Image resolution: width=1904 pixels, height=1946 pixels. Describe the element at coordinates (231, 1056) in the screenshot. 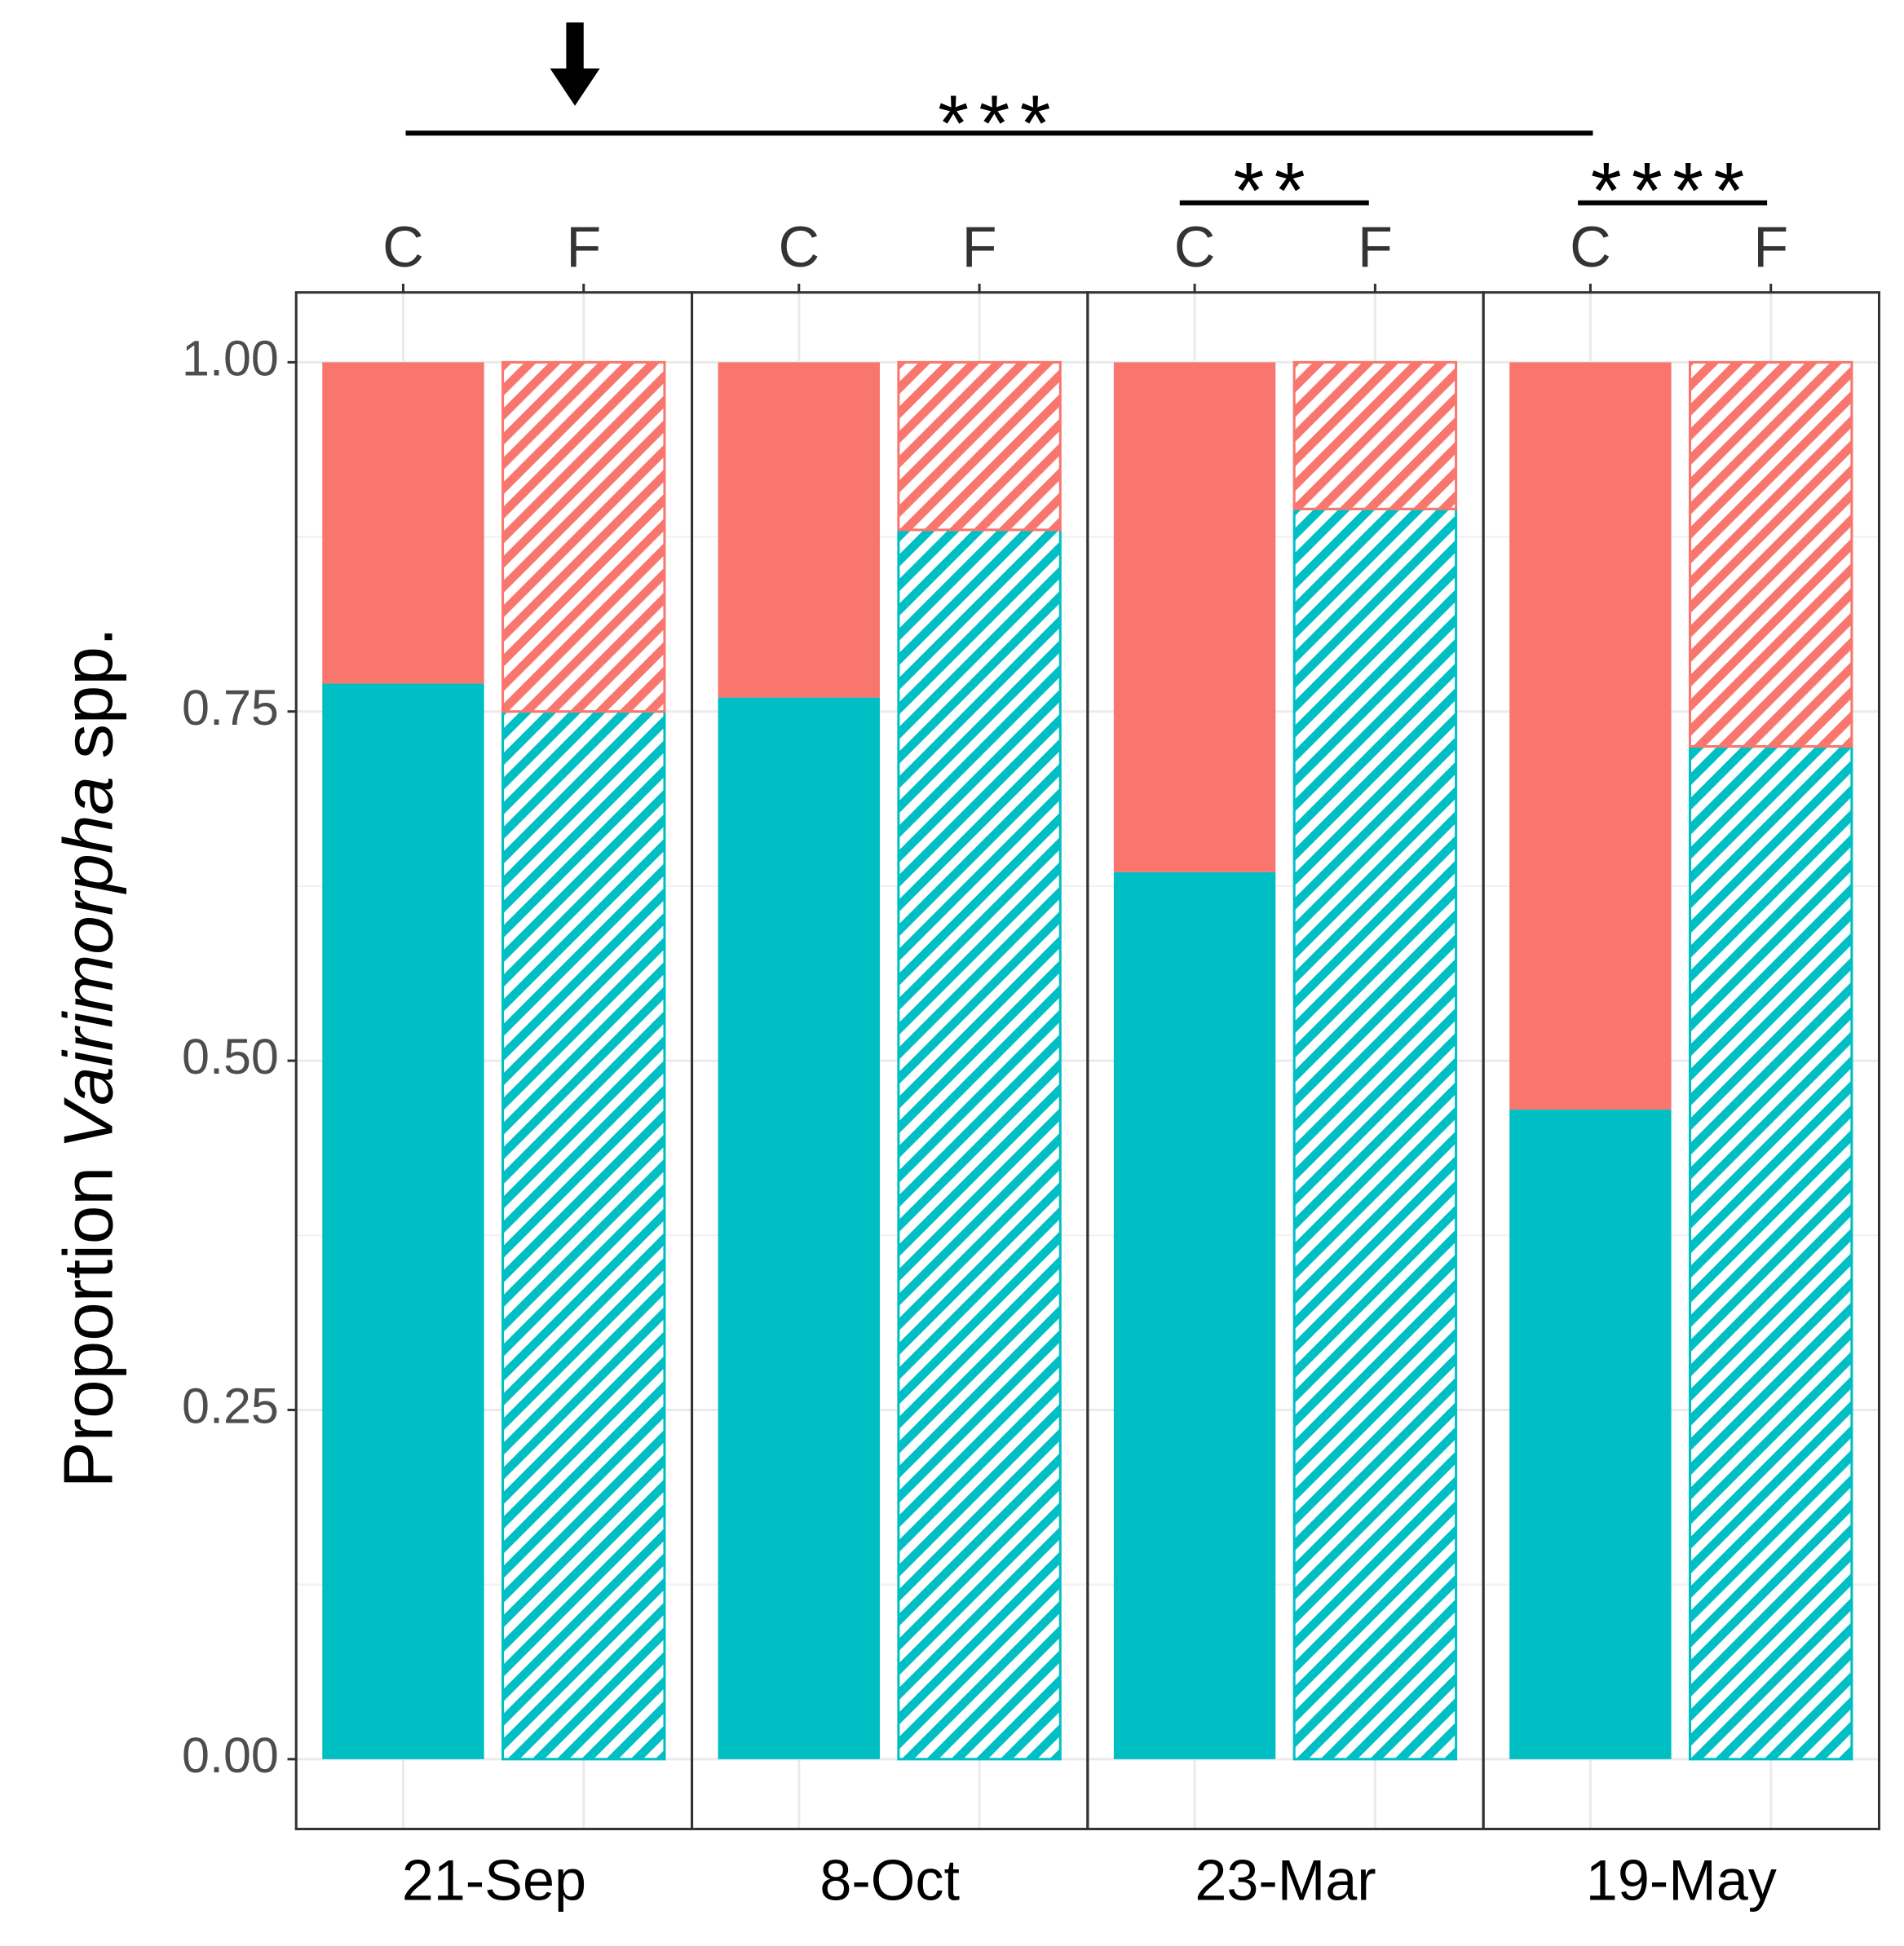

I see `y-tick-label: 0.50` at that location.